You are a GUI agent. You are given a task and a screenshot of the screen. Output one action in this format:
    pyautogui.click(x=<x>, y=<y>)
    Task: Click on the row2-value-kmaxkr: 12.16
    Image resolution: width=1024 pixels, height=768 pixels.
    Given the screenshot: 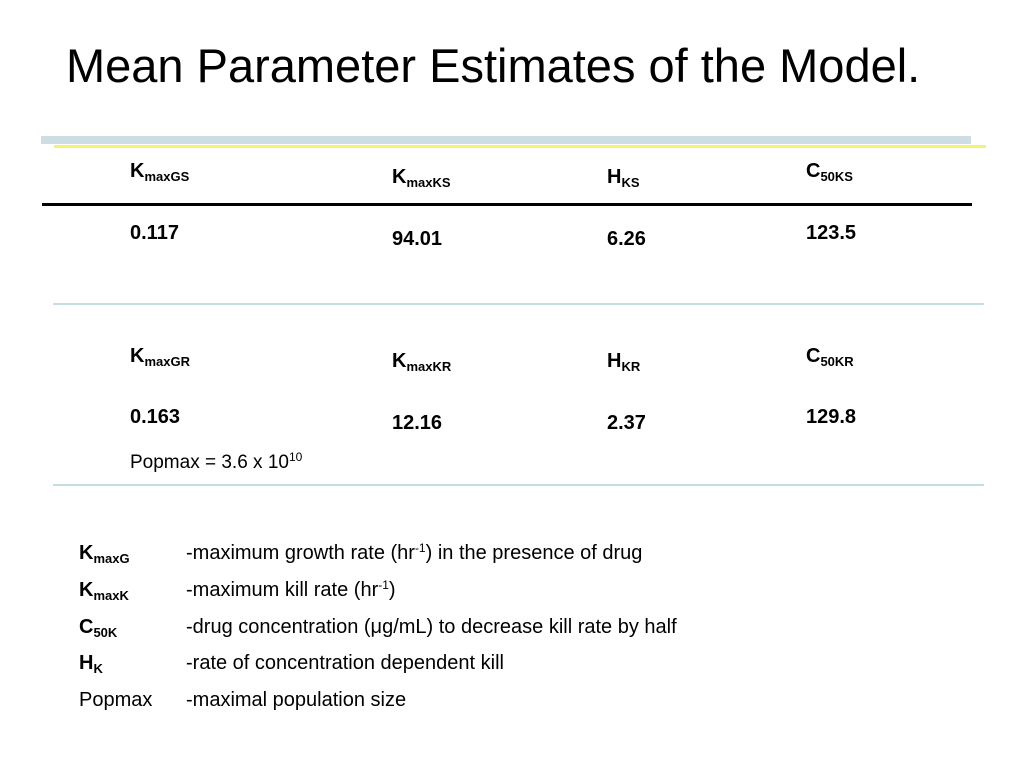 What is the action you would take?
    pyautogui.click(x=417, y=423)
    